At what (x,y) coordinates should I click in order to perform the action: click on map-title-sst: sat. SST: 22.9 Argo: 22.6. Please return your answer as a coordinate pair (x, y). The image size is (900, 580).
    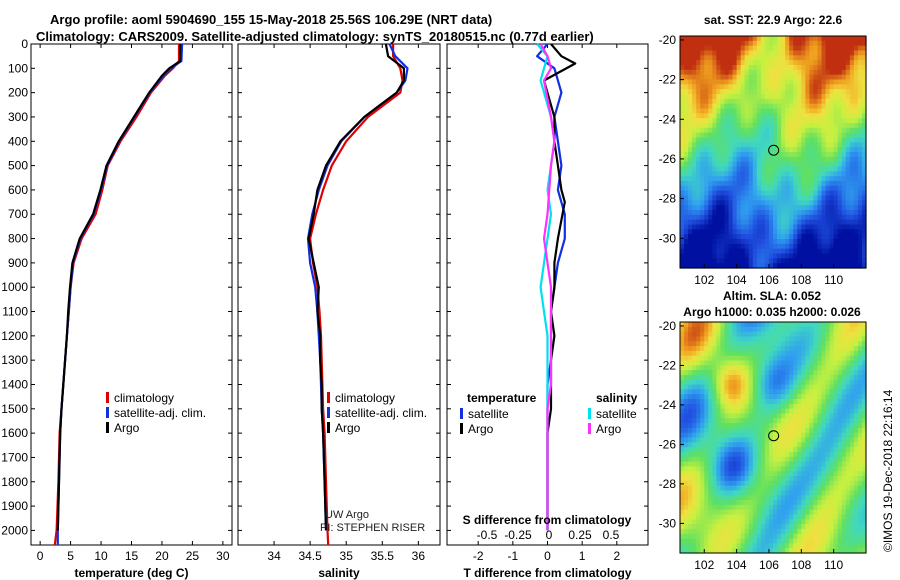
    Looking at the image, I should click on (773, 20).